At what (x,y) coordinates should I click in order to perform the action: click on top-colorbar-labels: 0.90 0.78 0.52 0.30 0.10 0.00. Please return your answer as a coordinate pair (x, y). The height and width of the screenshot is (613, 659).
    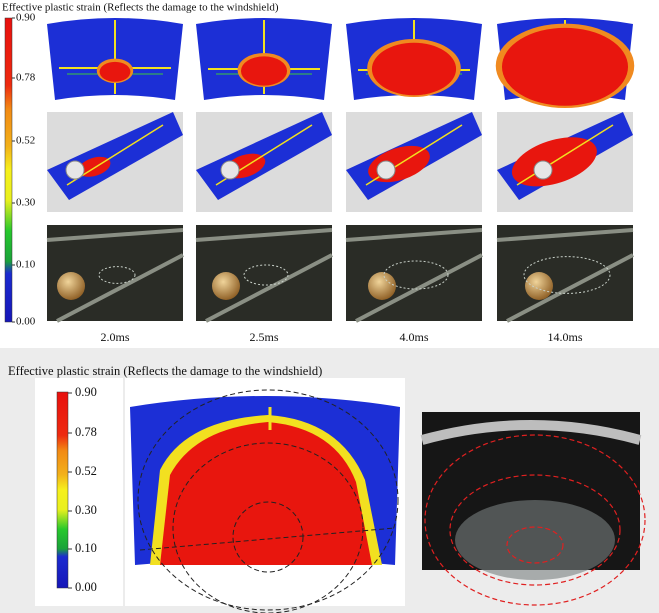
    Looking at the image, I should click on (24, 170).